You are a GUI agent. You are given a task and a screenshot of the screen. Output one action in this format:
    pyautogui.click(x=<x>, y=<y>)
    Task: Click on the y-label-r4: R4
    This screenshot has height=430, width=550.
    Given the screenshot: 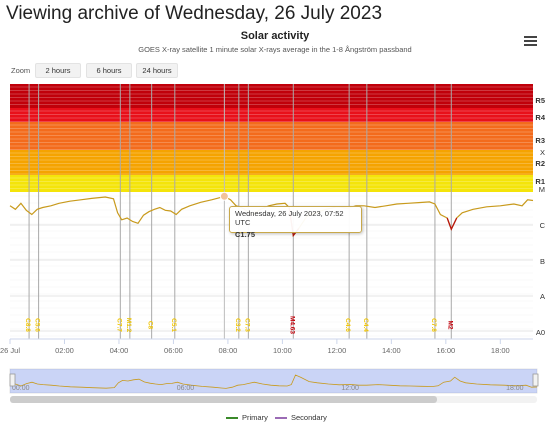 What is the action you would take?
    pyautogui.click(x=540, y=117)
    